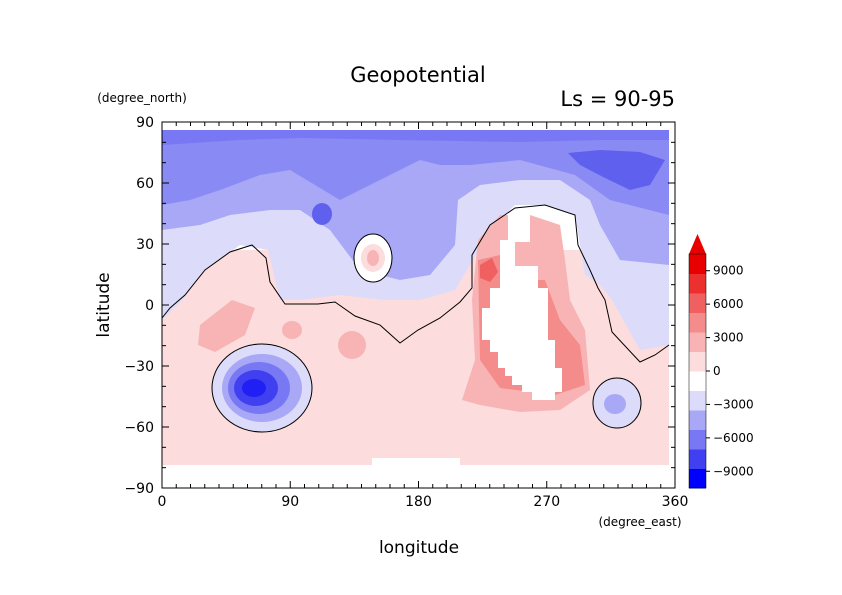 The width and height of the screenshot is (842, 595). I want to click on x-tick-label: 90, so click(290, 502).